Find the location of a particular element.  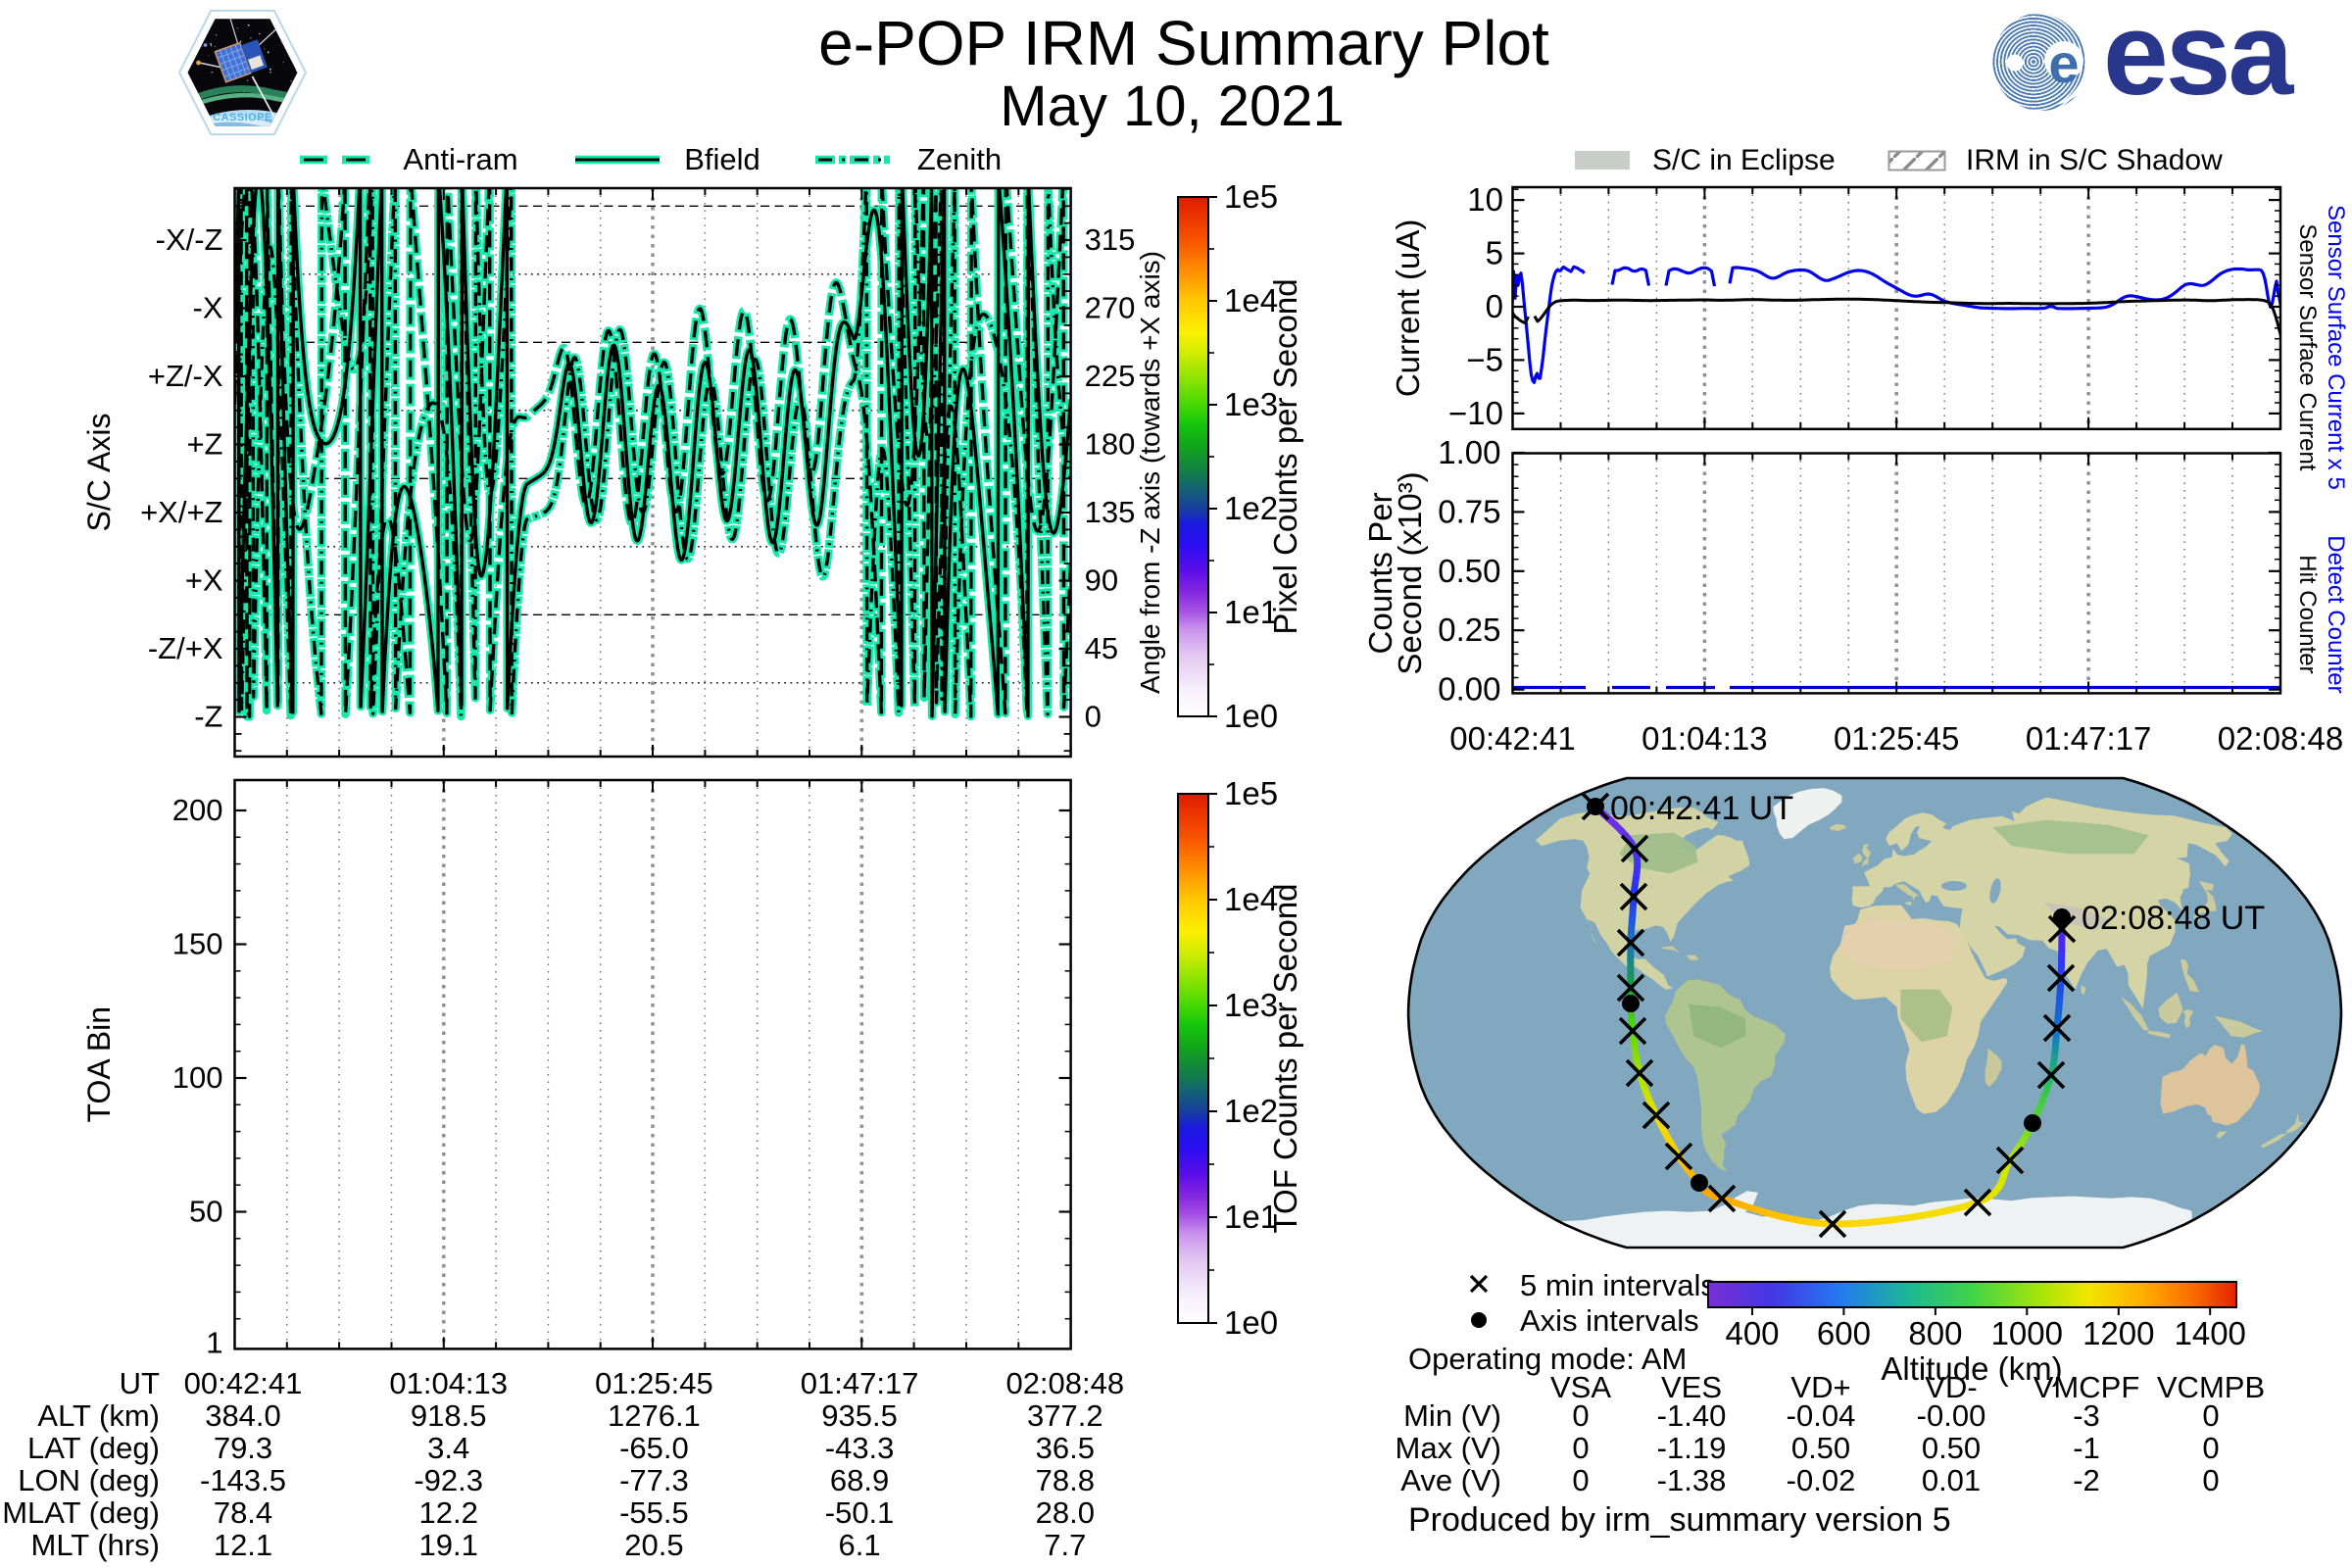

svg-text: 0.25 is located at coordinates (1469, 630).